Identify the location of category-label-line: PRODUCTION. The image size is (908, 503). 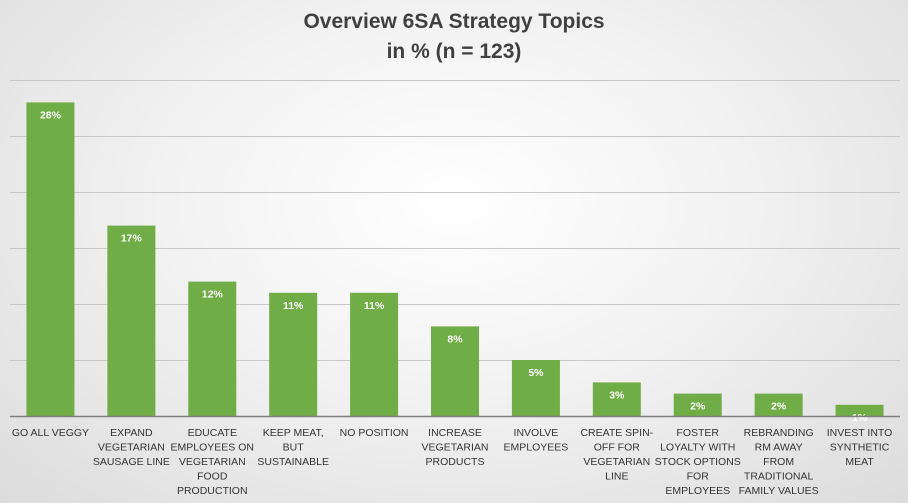
(212, 491).